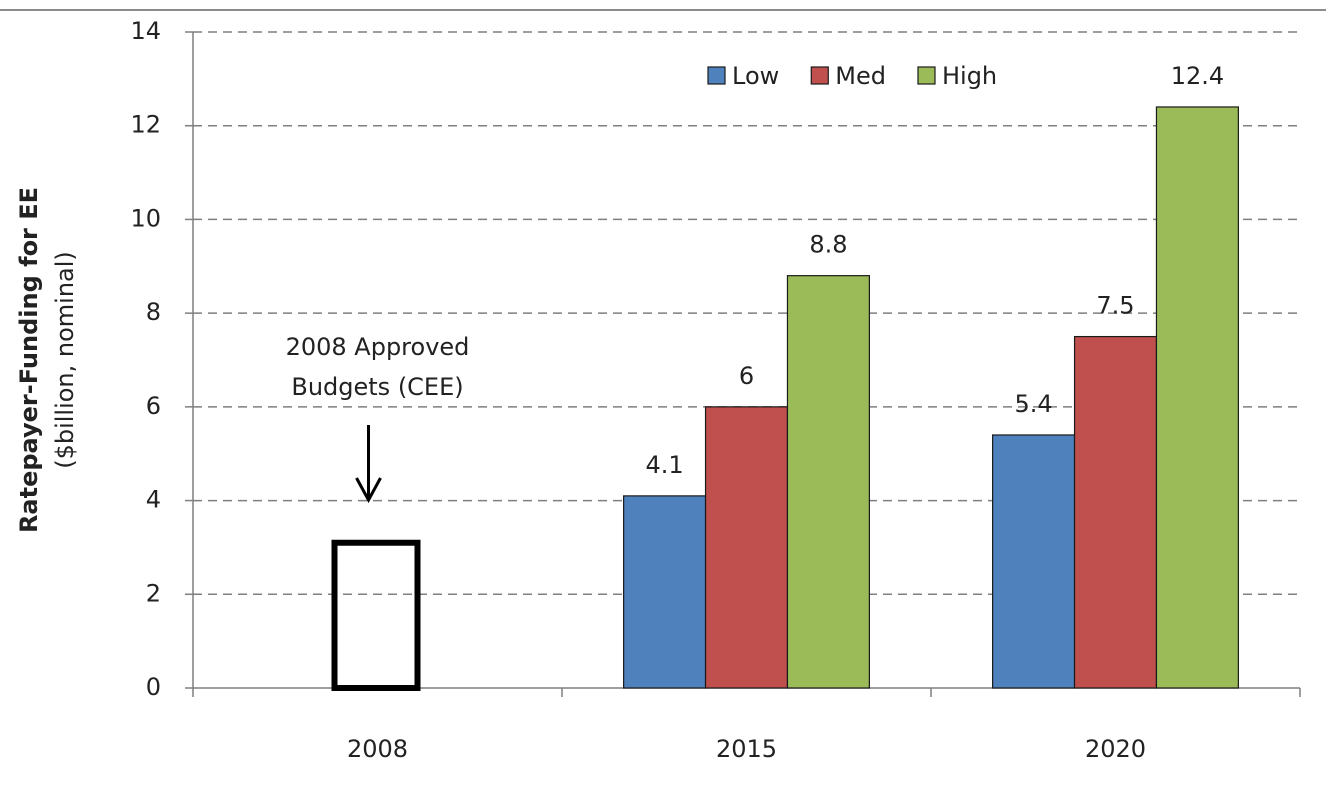  Describe the element at coordinates (378, 347) in the screenshot. I see `annotation-text: 2008 Approved` at that location.